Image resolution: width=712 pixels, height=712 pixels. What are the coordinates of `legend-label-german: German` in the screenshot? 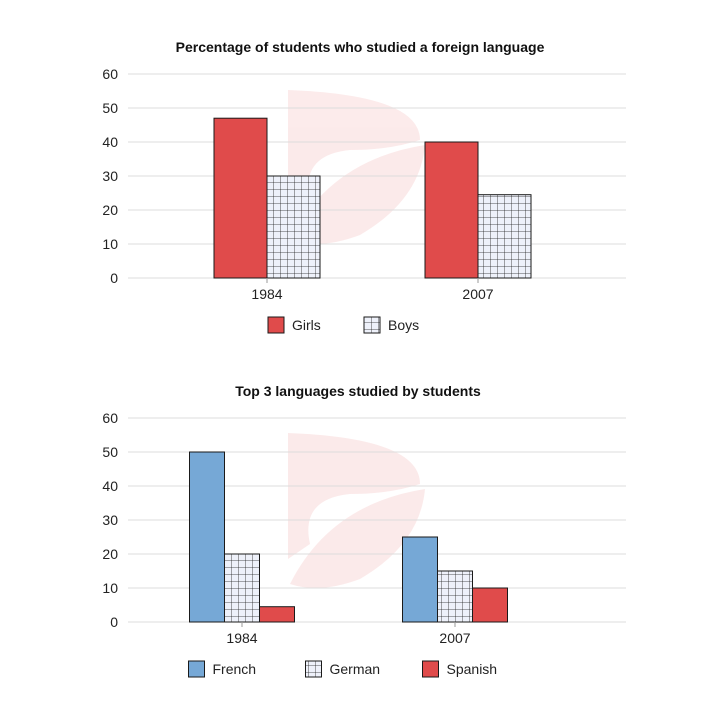 It's located at (355, 669).